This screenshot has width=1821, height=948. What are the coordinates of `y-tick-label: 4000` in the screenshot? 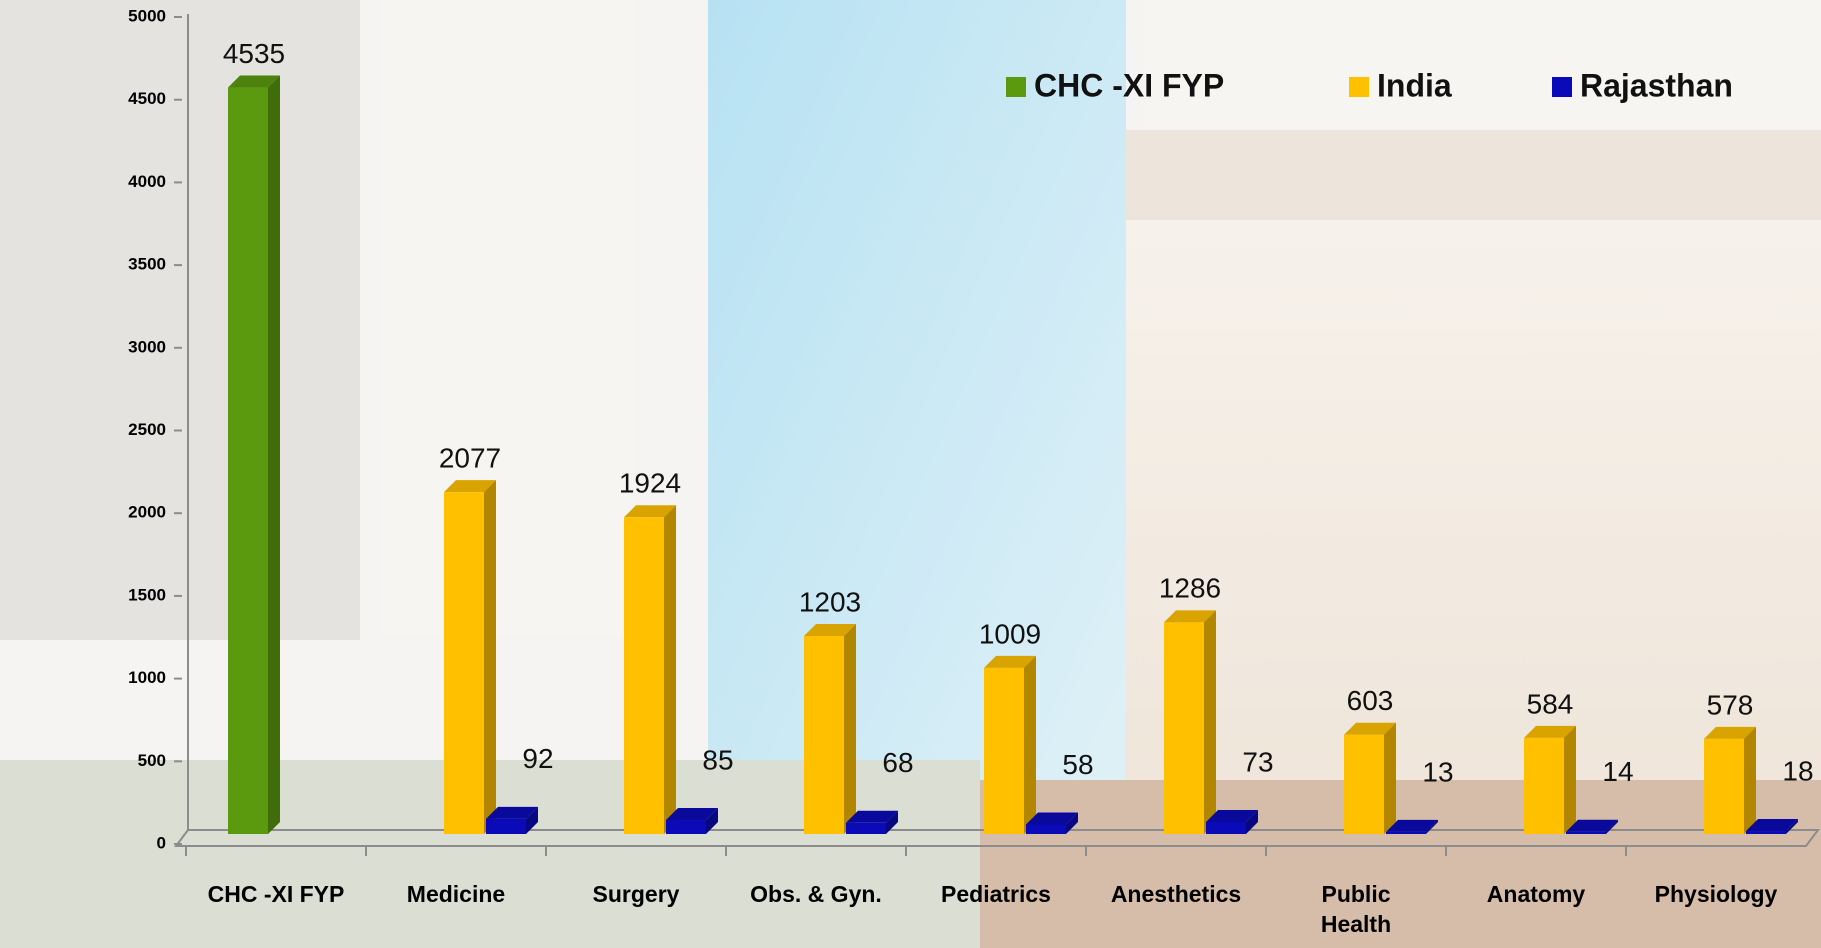 It's located at (147, 181).